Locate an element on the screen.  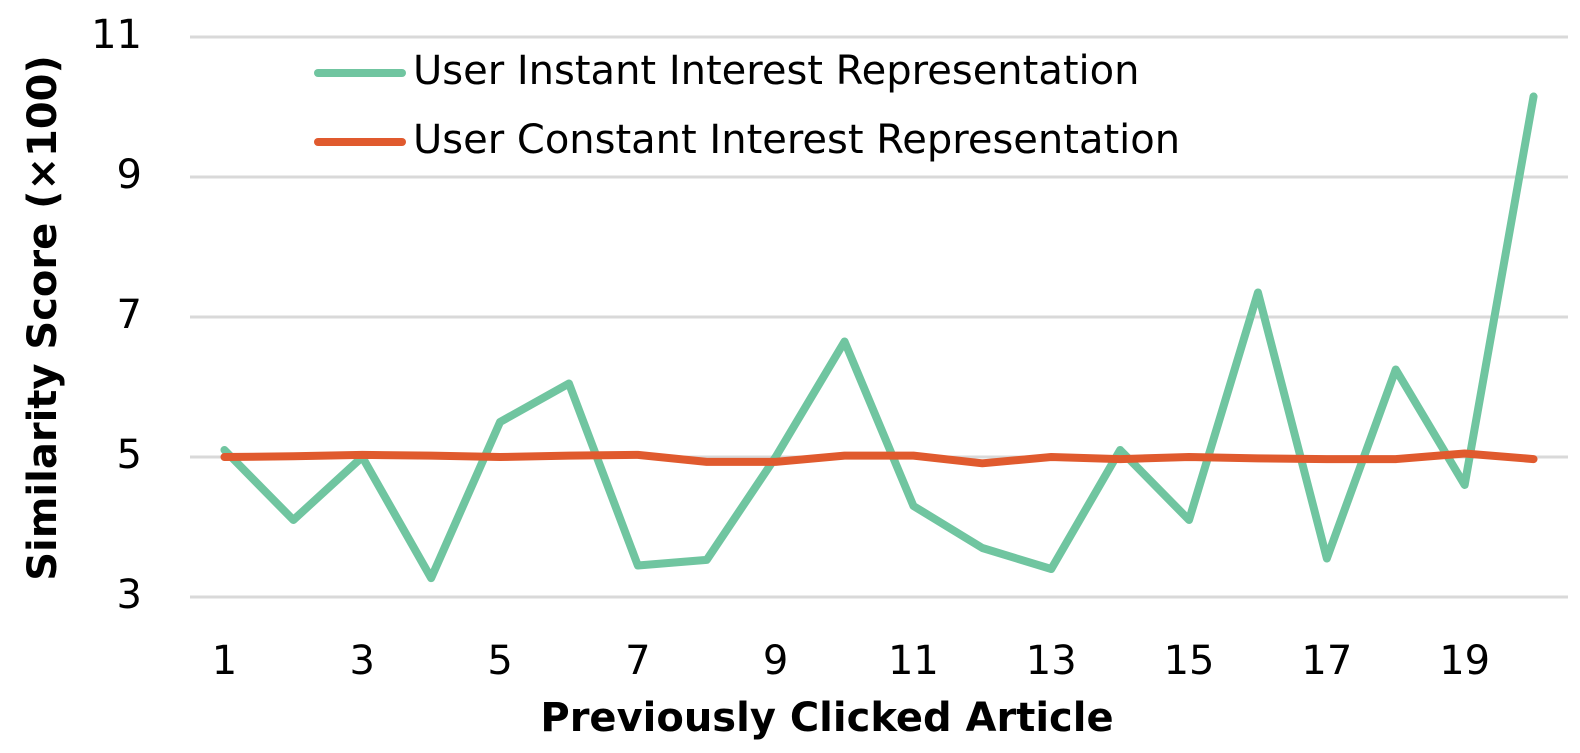
y-tick-label: 11 is located at coordinates (116, 35).